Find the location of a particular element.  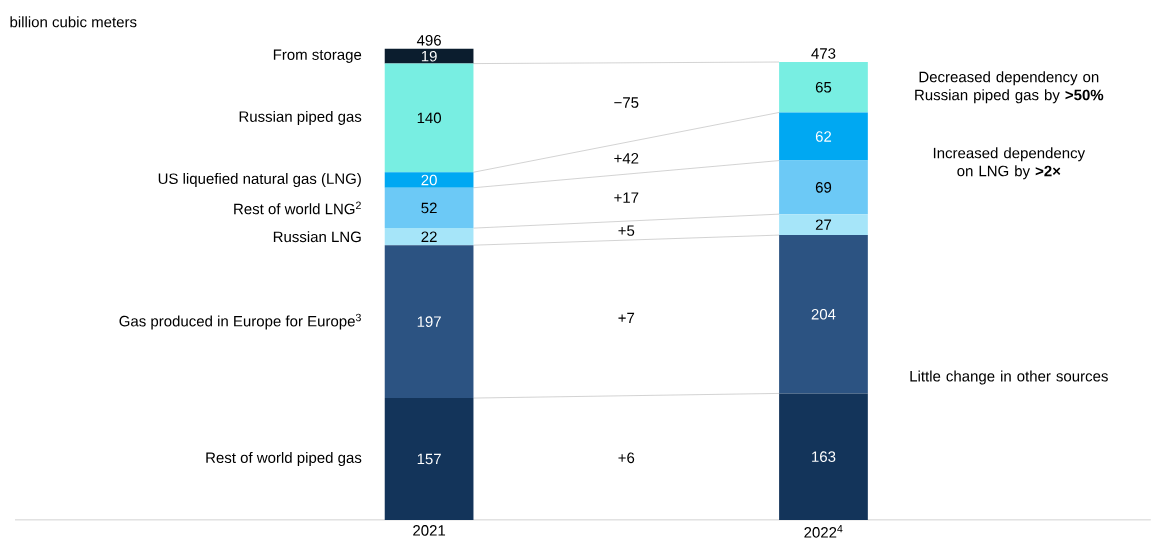

y-axis-title: billion cubic meters is located at coordinates (73, 22).